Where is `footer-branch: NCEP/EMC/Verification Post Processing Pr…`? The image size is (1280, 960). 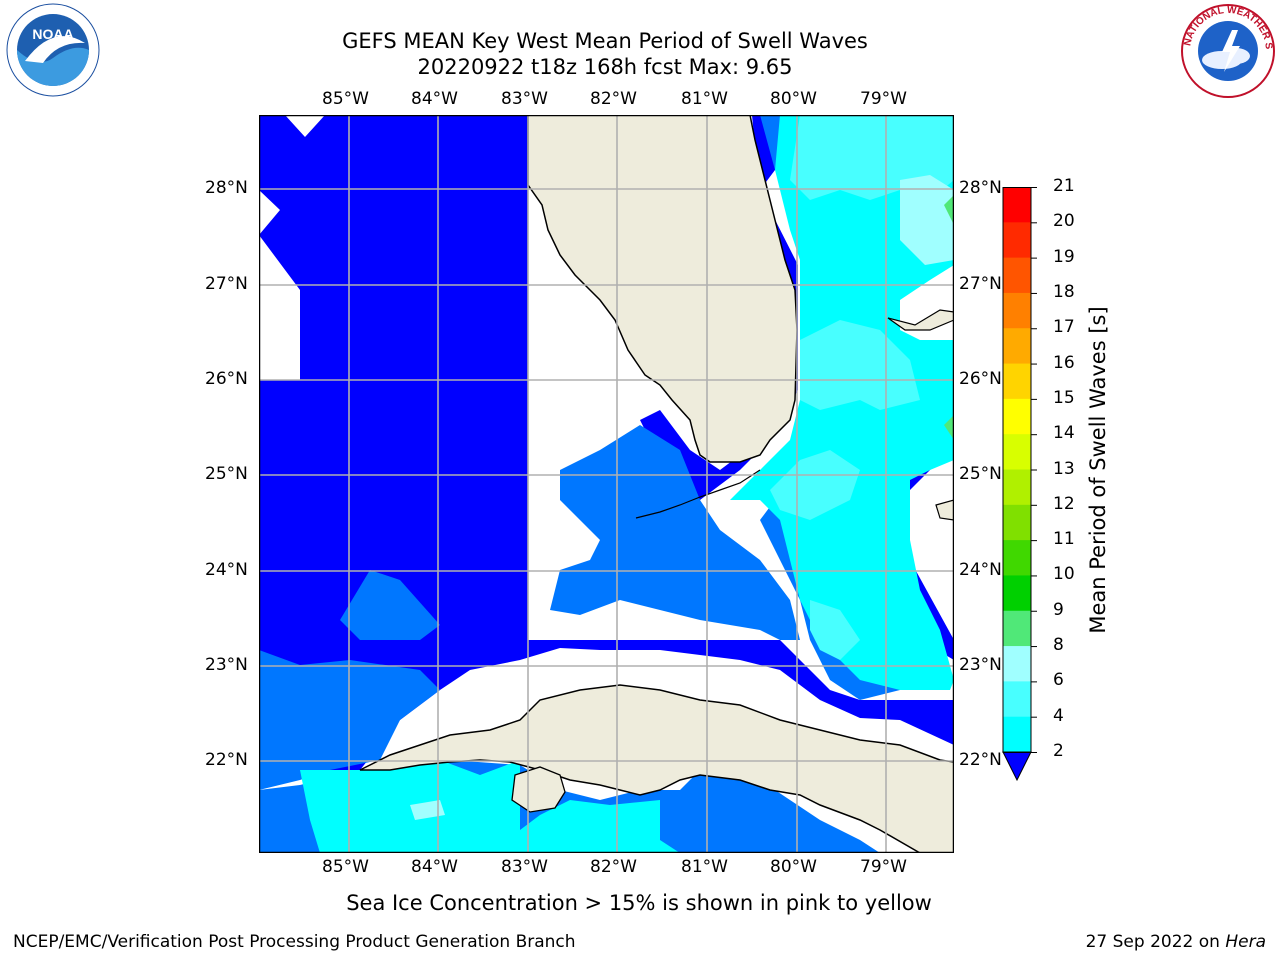
footer-branch: NCEP/EMC/Verification Post Processing Pr… is located at coordinates (294, 942).